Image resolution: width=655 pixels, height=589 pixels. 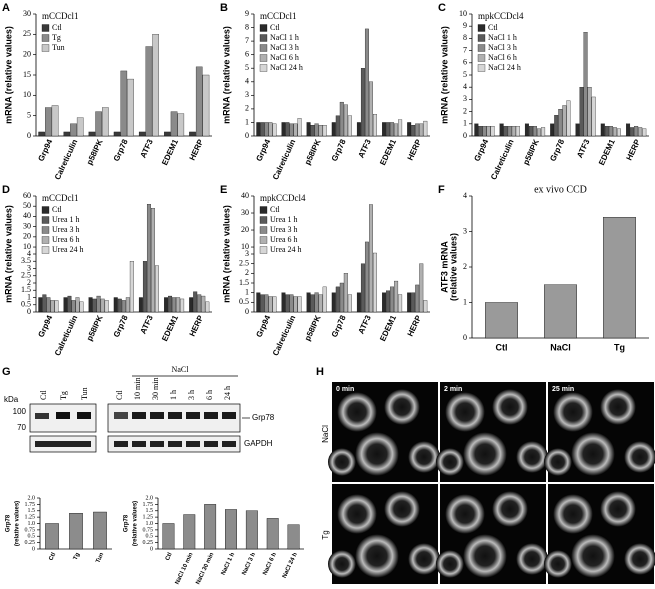 What do you see at coordinates (465, 25) in the screenshot?
I see `y-tick-label: 9` at bounding box center [465, 25].